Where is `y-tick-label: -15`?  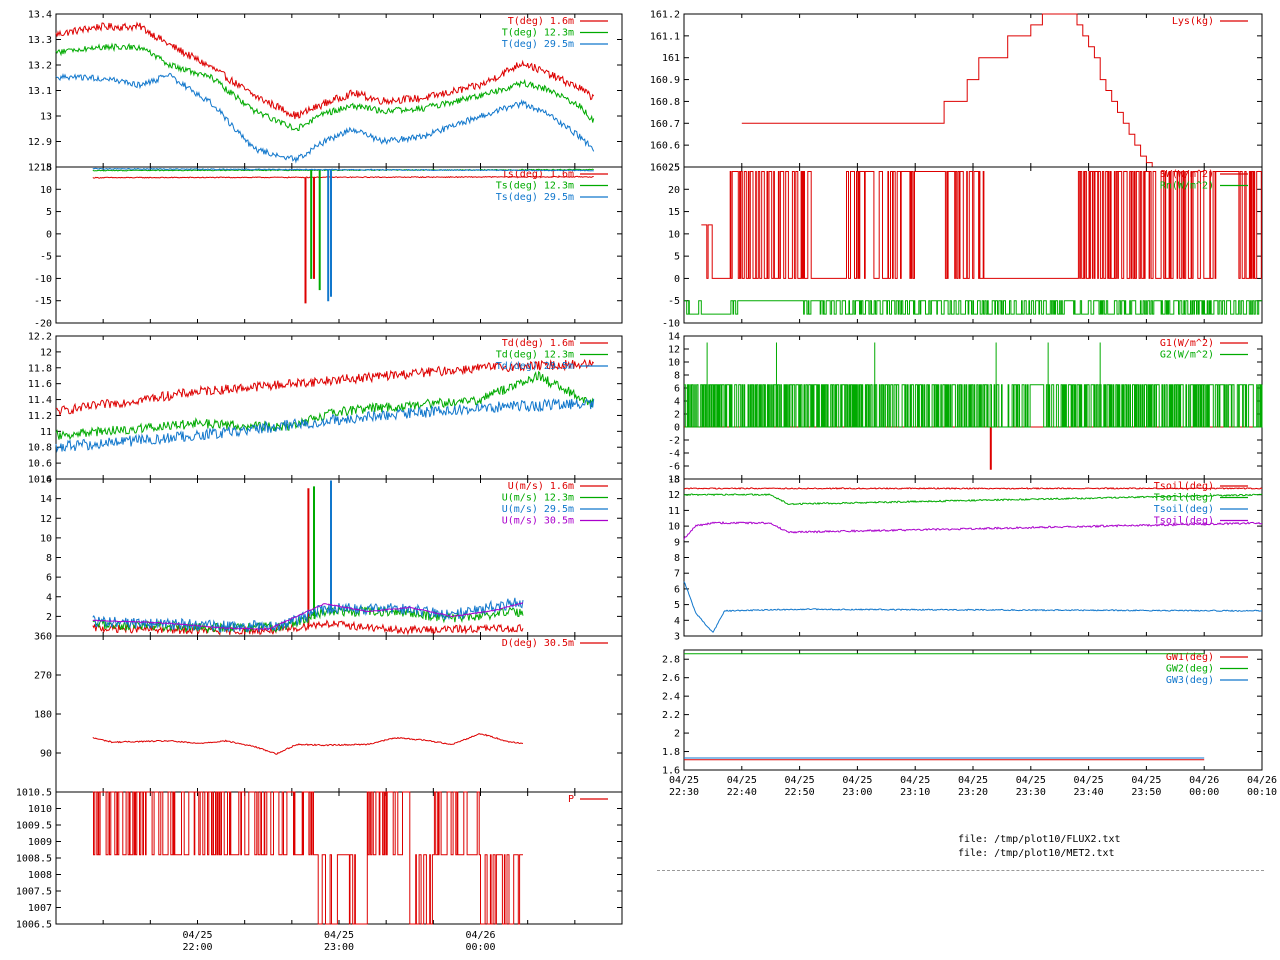 y-tick-label: -15 is located at coordinates (43, 301).